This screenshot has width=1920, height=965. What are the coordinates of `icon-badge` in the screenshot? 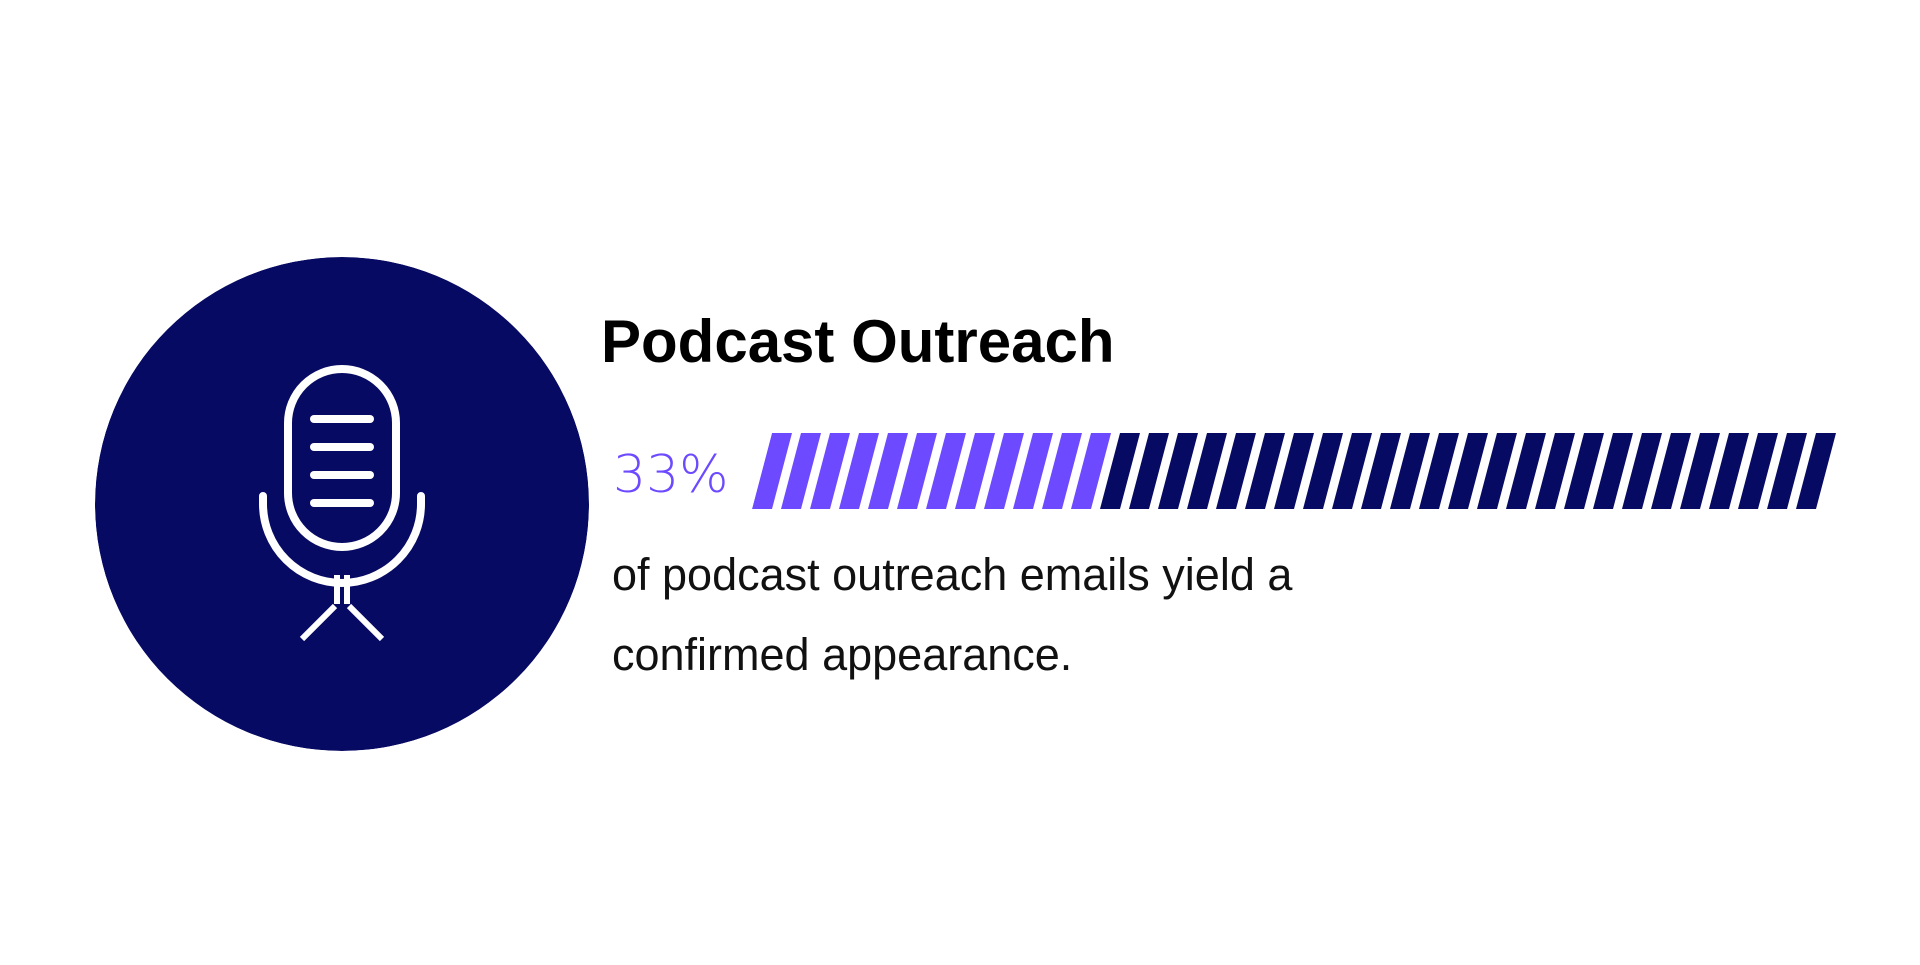 It's located at (342, 504).